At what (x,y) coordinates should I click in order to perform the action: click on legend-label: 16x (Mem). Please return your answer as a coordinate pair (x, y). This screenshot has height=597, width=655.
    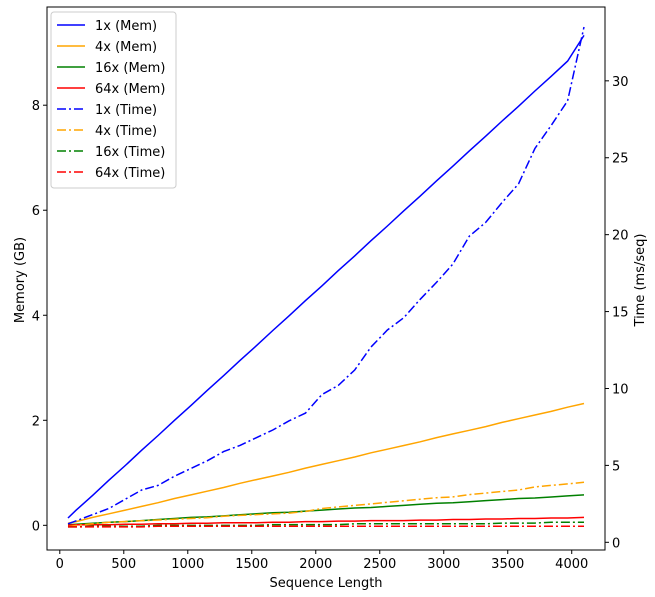
    Looking at the image, I should click on (130, 68).